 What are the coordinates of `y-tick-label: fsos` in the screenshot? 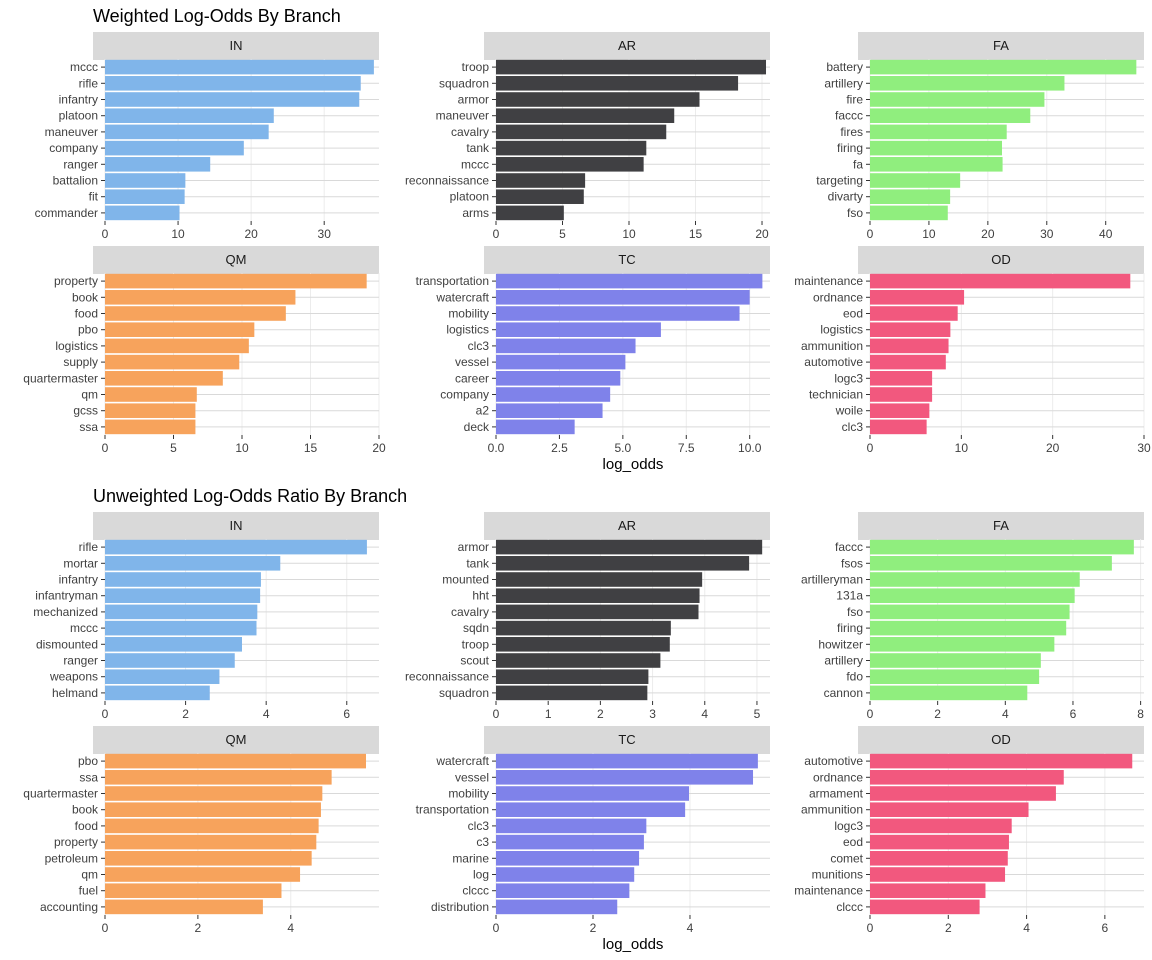 It's located at (852, 563).